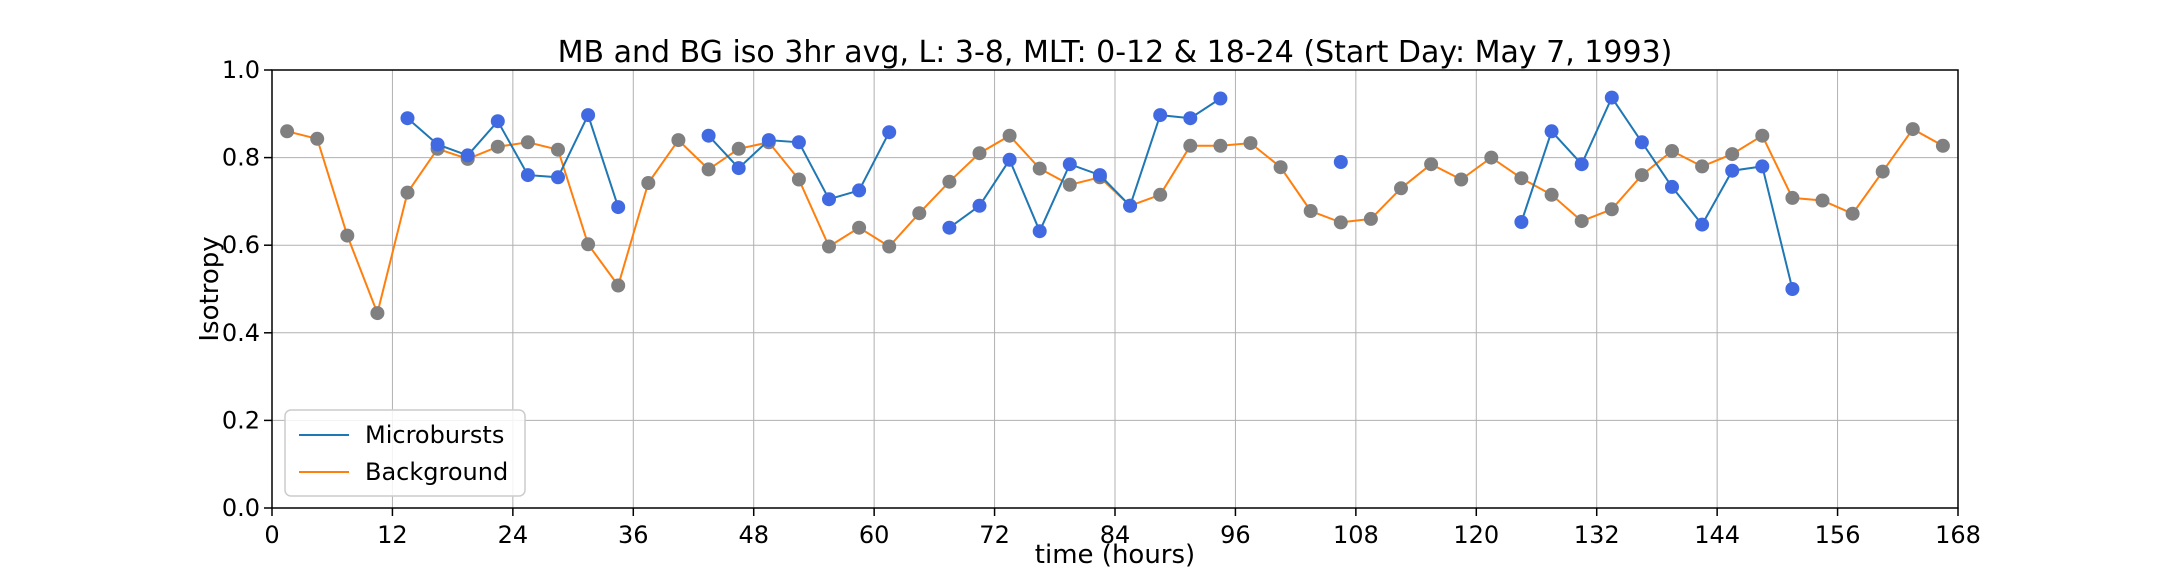 The height and width of the screenshot is (576, 2160). Describe the element at coordinates (1717, 535) in the screenshot. I see `x-tick-label: 144` at that location.